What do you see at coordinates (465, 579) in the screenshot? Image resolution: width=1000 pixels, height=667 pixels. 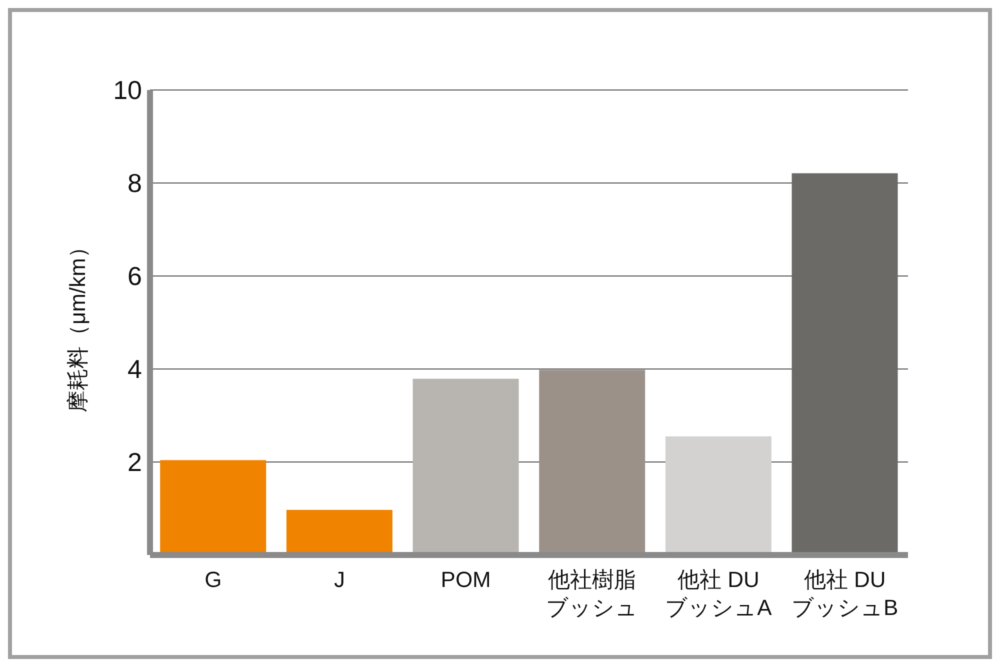 I see `x-tick-label: POM` at bounding box center [465, 579].